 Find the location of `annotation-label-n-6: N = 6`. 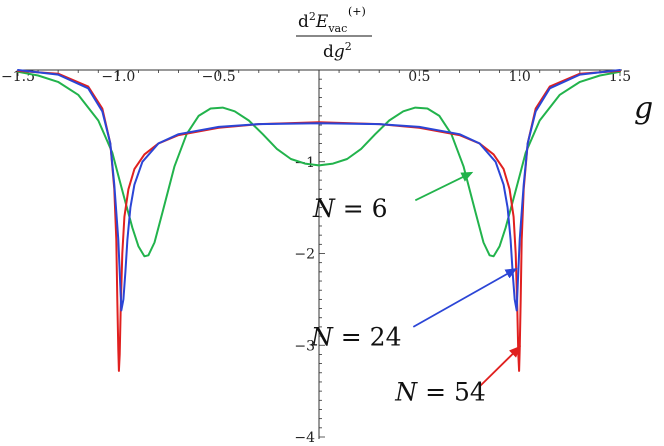

annotation-label-n-6: N = 6 is located at coordinates (350, 208).